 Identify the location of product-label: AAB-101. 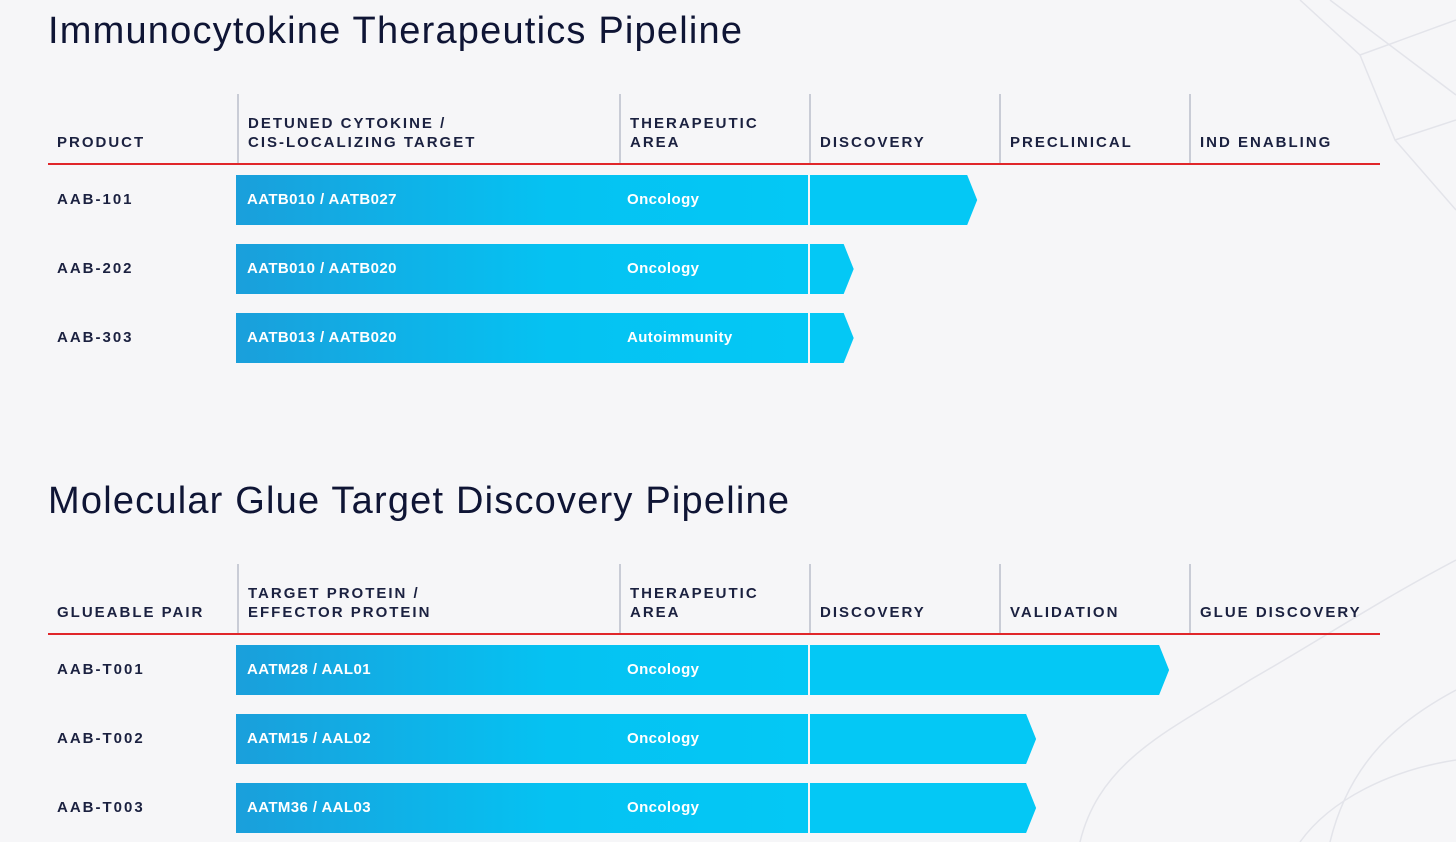
(95, 199).